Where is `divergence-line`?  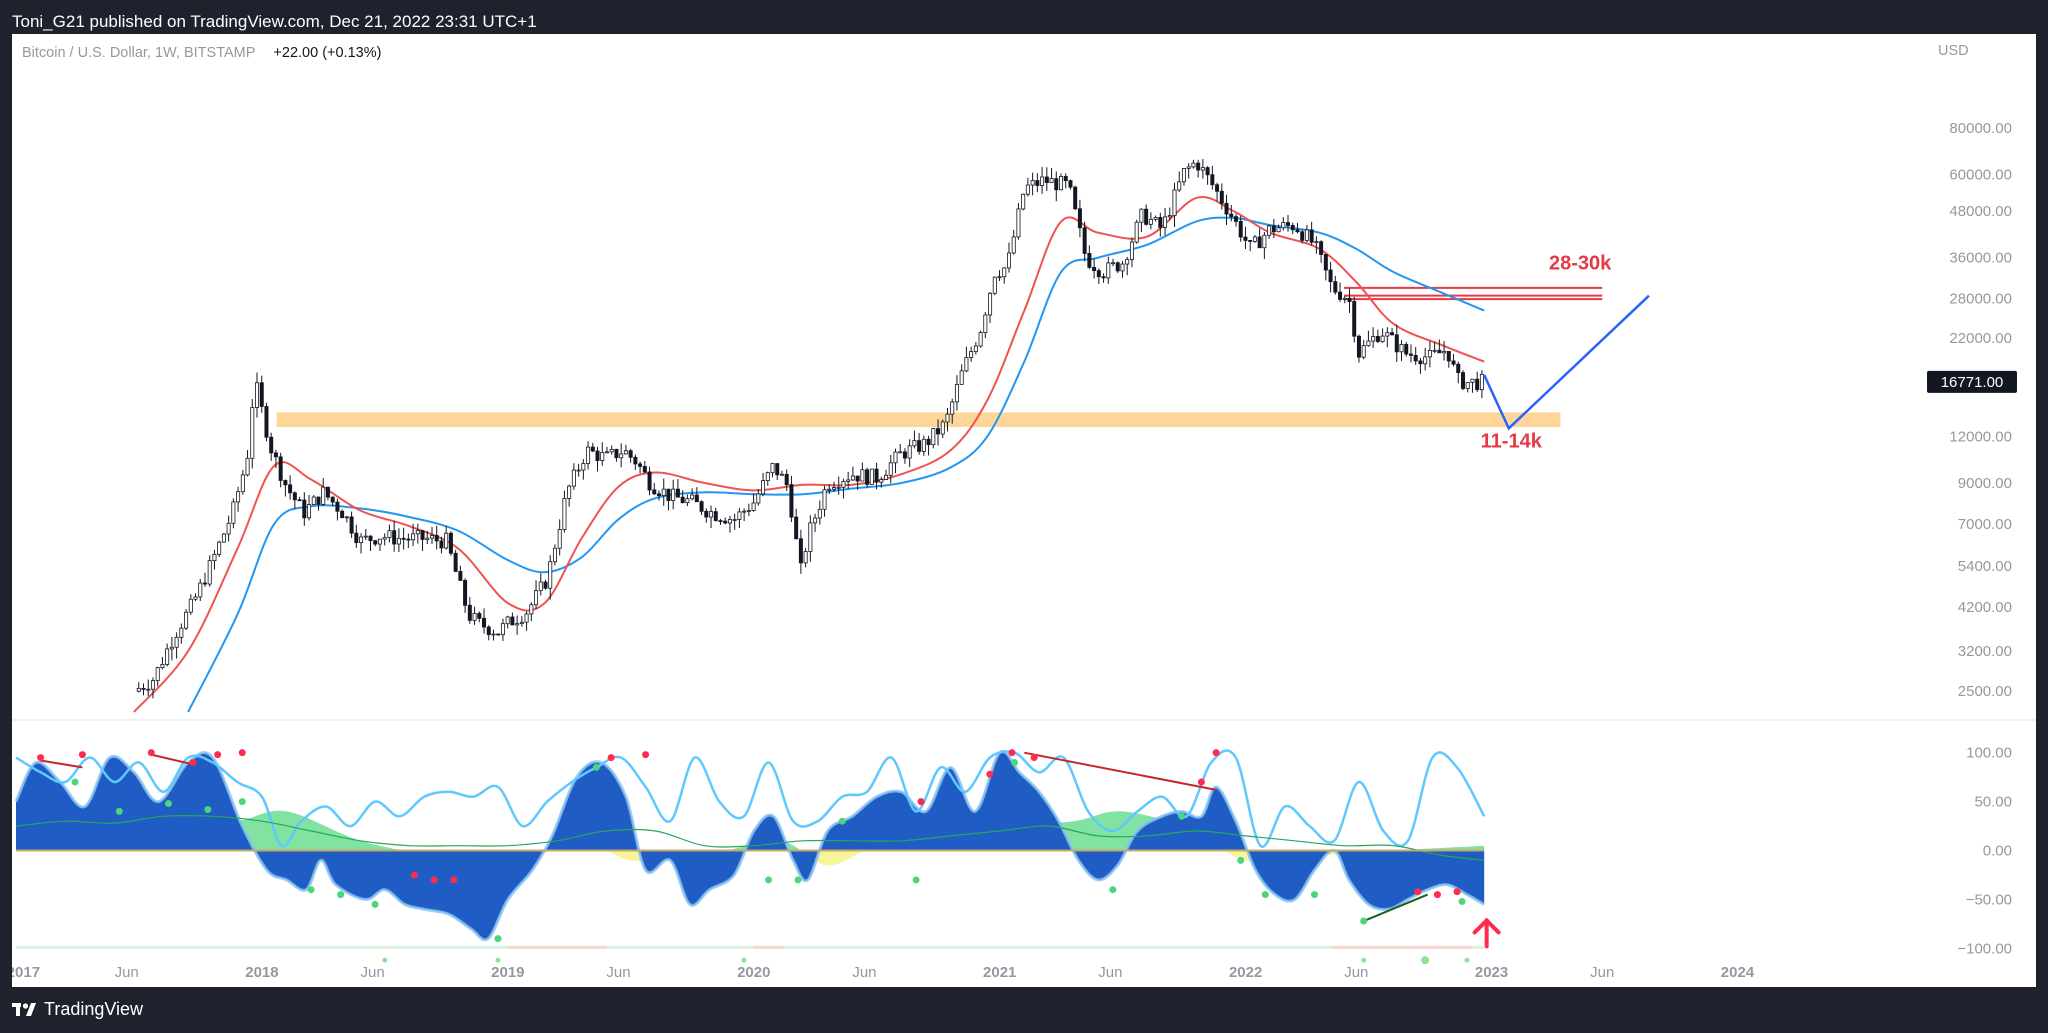 divergence-line is located at coordinates (61, 764).